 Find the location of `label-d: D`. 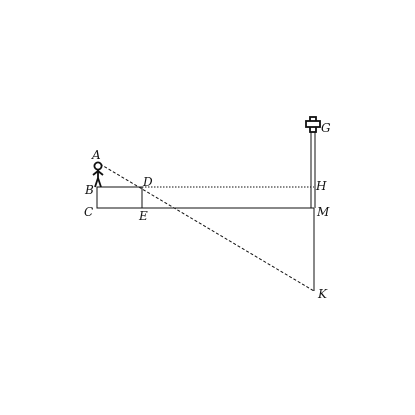

label-d: D is located at coordinates (147, 182).